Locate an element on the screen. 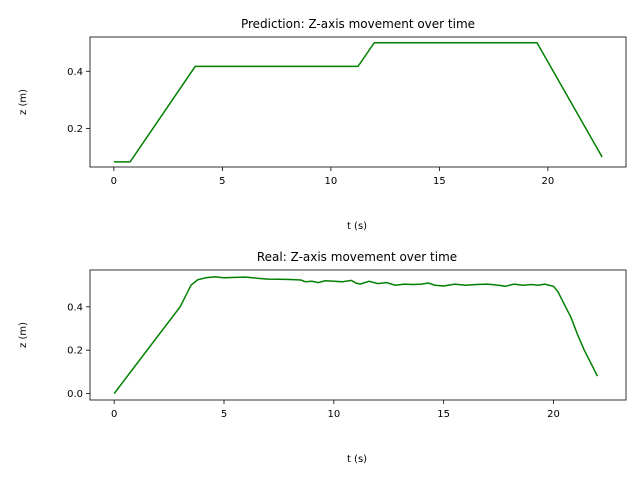 Image resolution: width=640 pixels, height=480 pixels. real-chart-title: Real: Z-axis movement over time is located at coordinates (357, 257).